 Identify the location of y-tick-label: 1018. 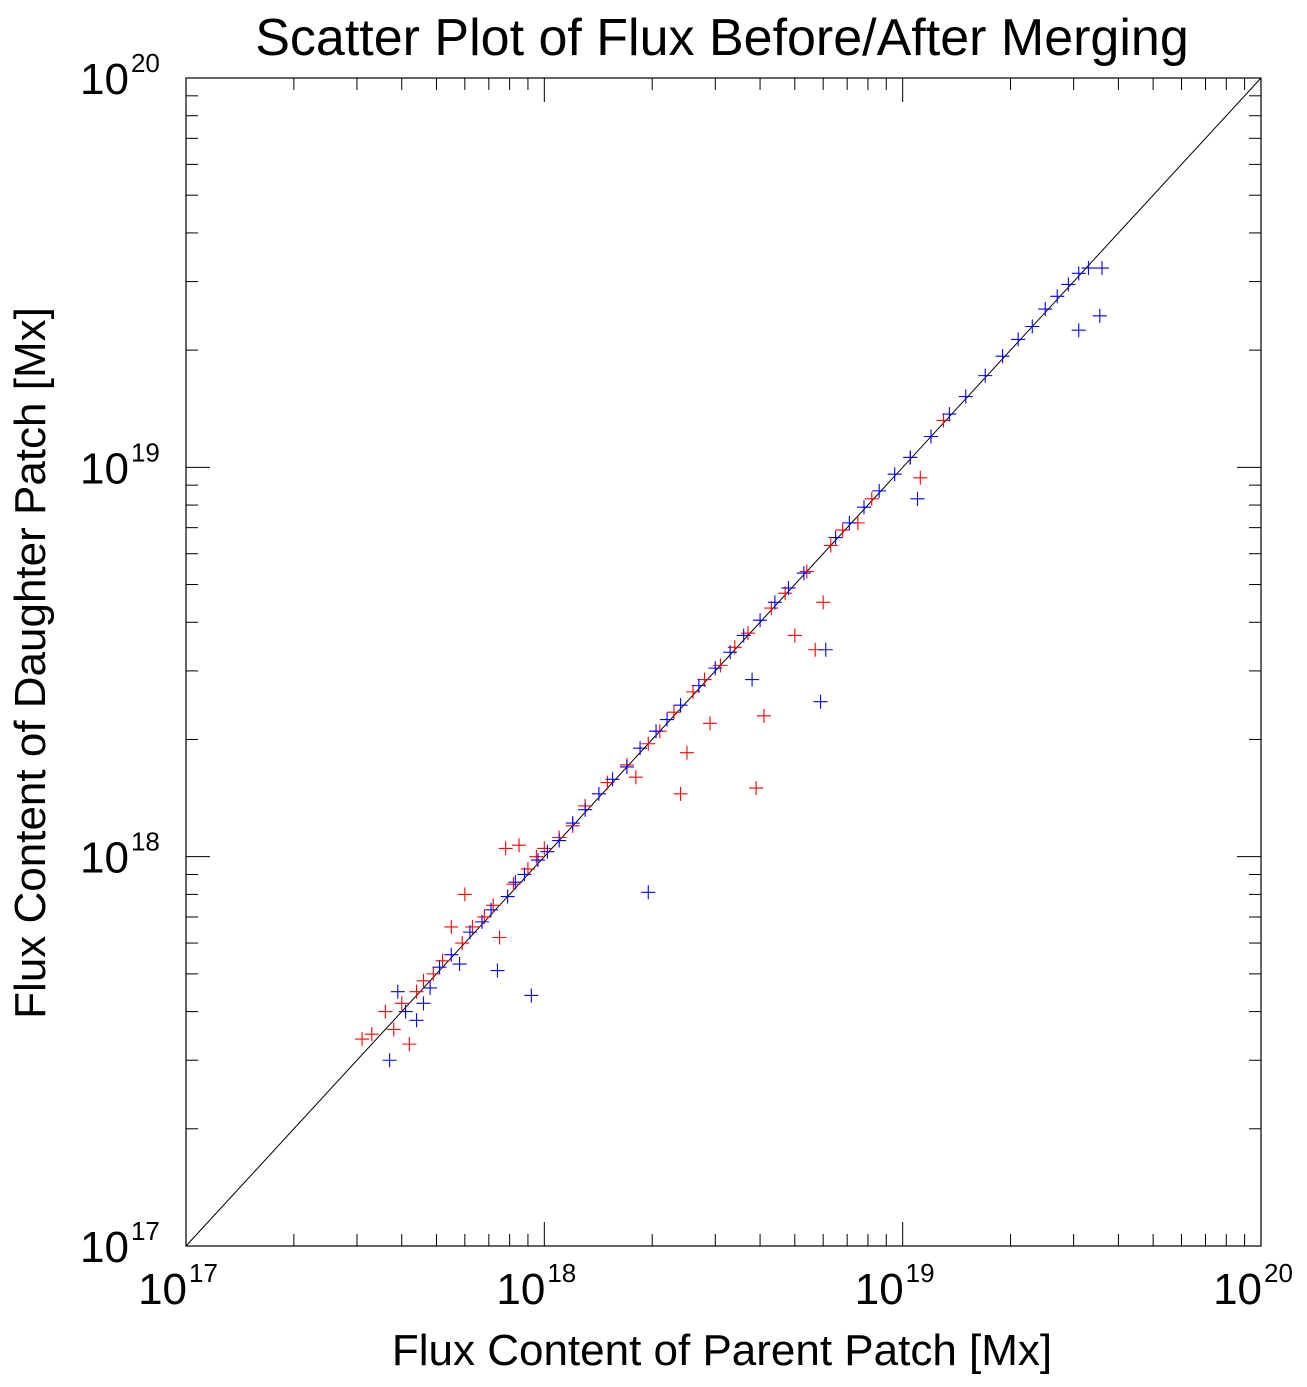
(120, 855).